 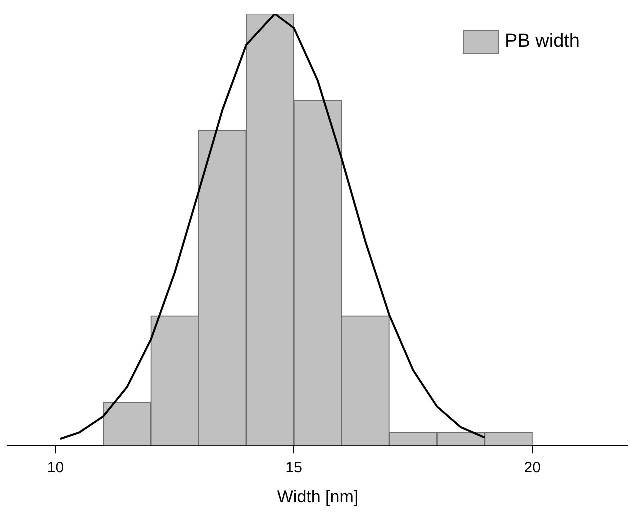 What do you see at coordinates (318, 496) in the screenshot?
I see `x-axis-title: Width [nm]` at bounding box center [318, 496].